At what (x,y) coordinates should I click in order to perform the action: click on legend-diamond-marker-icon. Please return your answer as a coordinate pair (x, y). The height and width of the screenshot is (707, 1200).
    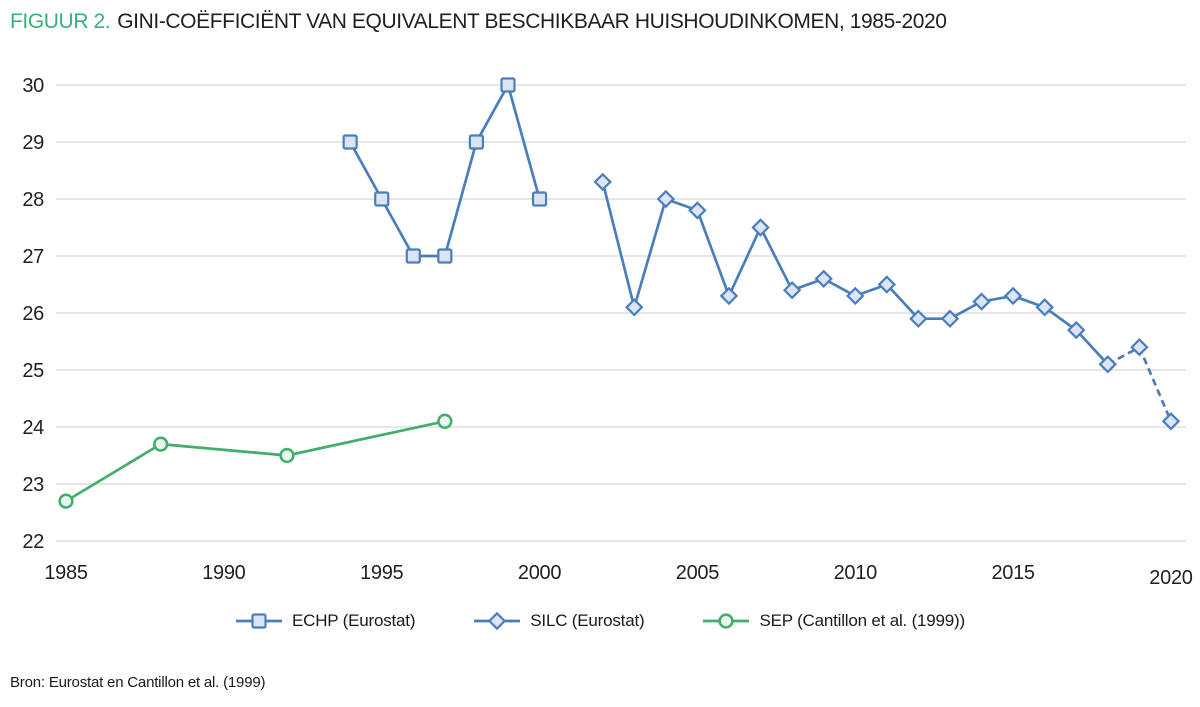
    Looking at the image, I should click on (497, 621).